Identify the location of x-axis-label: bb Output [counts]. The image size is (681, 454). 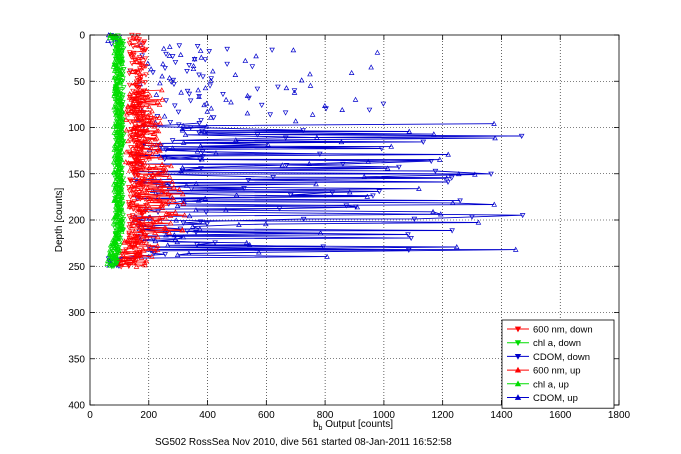
(353, 425).